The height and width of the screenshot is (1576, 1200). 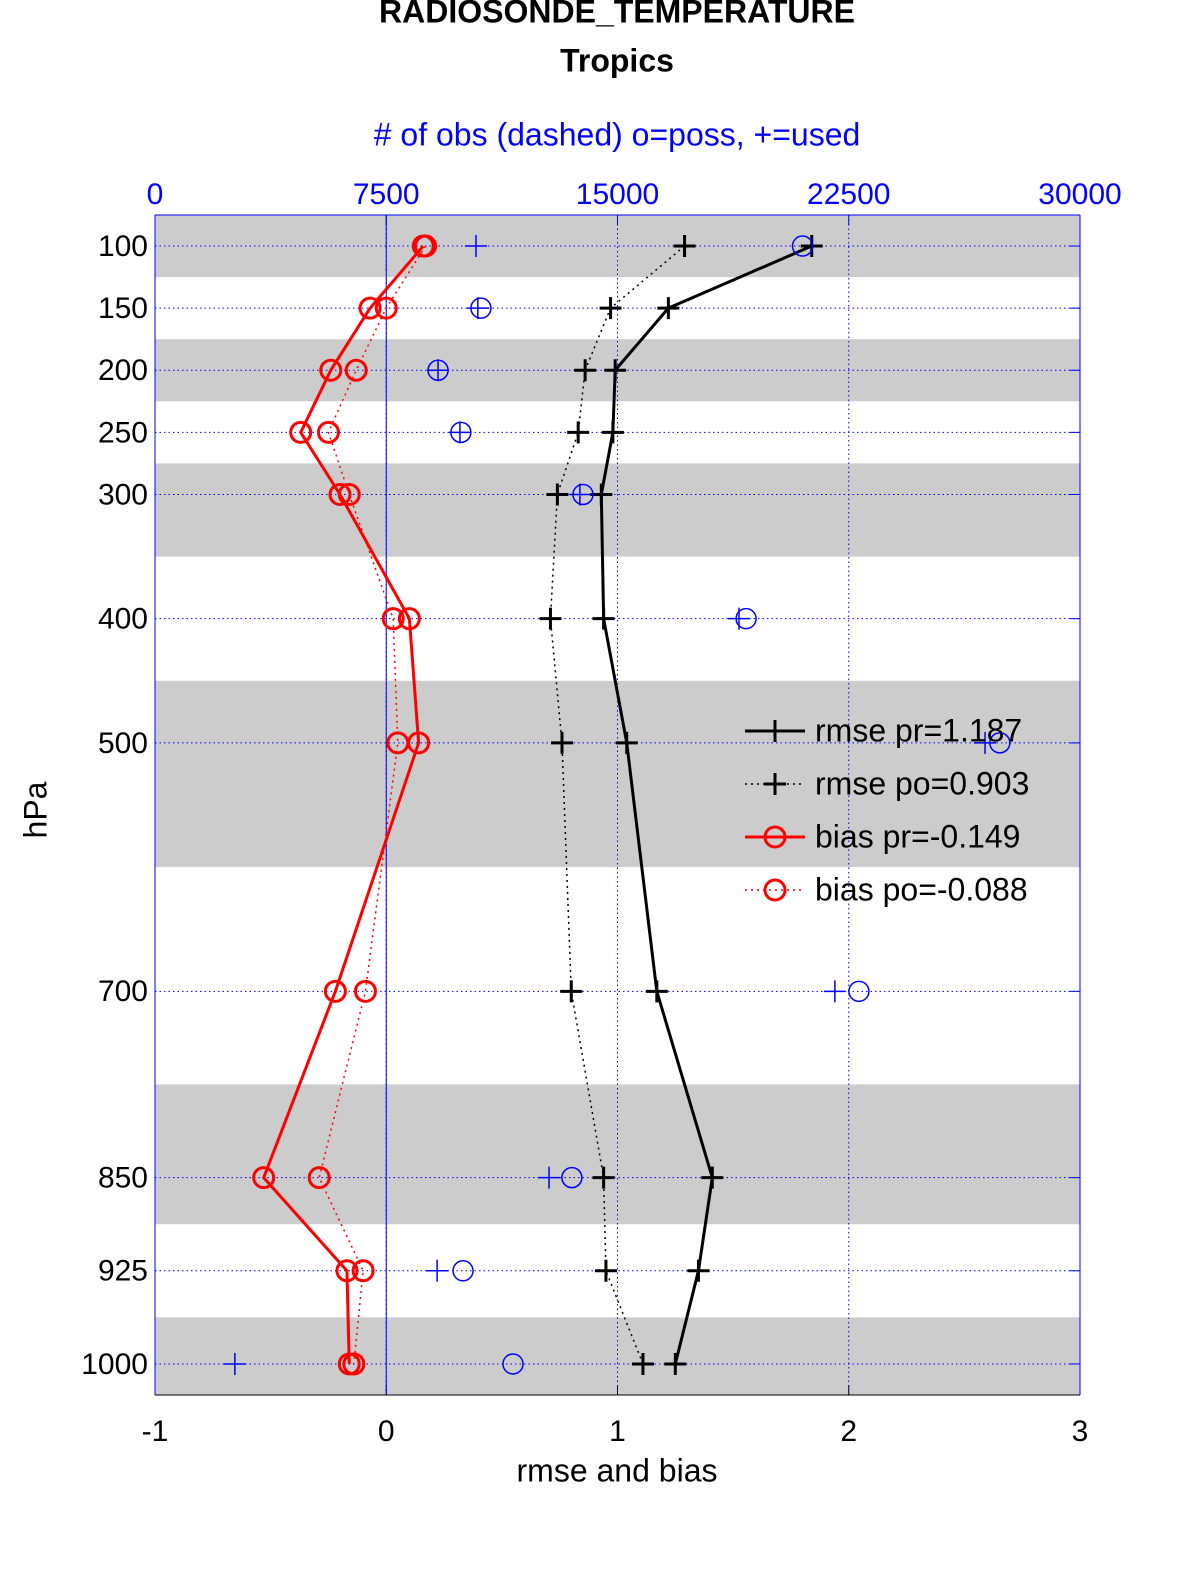 What do you see at coordinates (617, 60) in the screenshot?
I see `chart-subtitle: Tropics` at bounding box center [617, 60].